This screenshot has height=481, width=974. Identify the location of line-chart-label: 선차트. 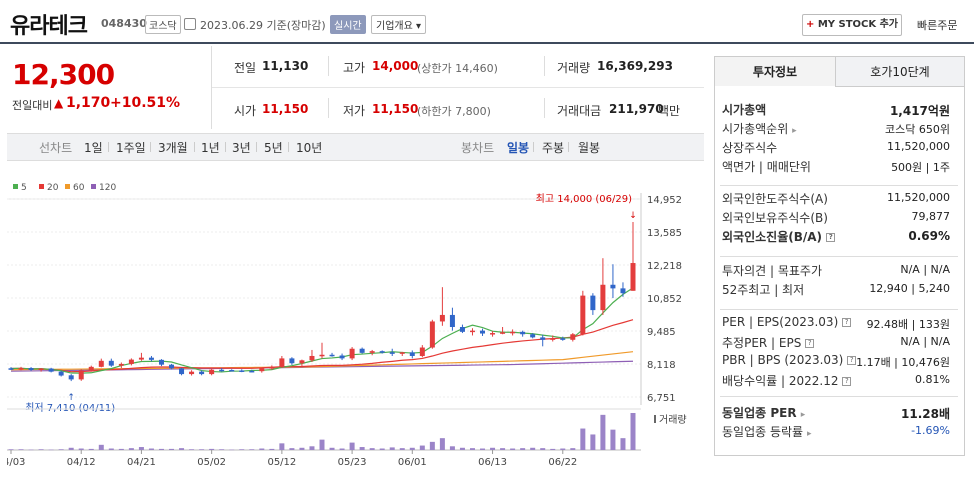
(56, 148).